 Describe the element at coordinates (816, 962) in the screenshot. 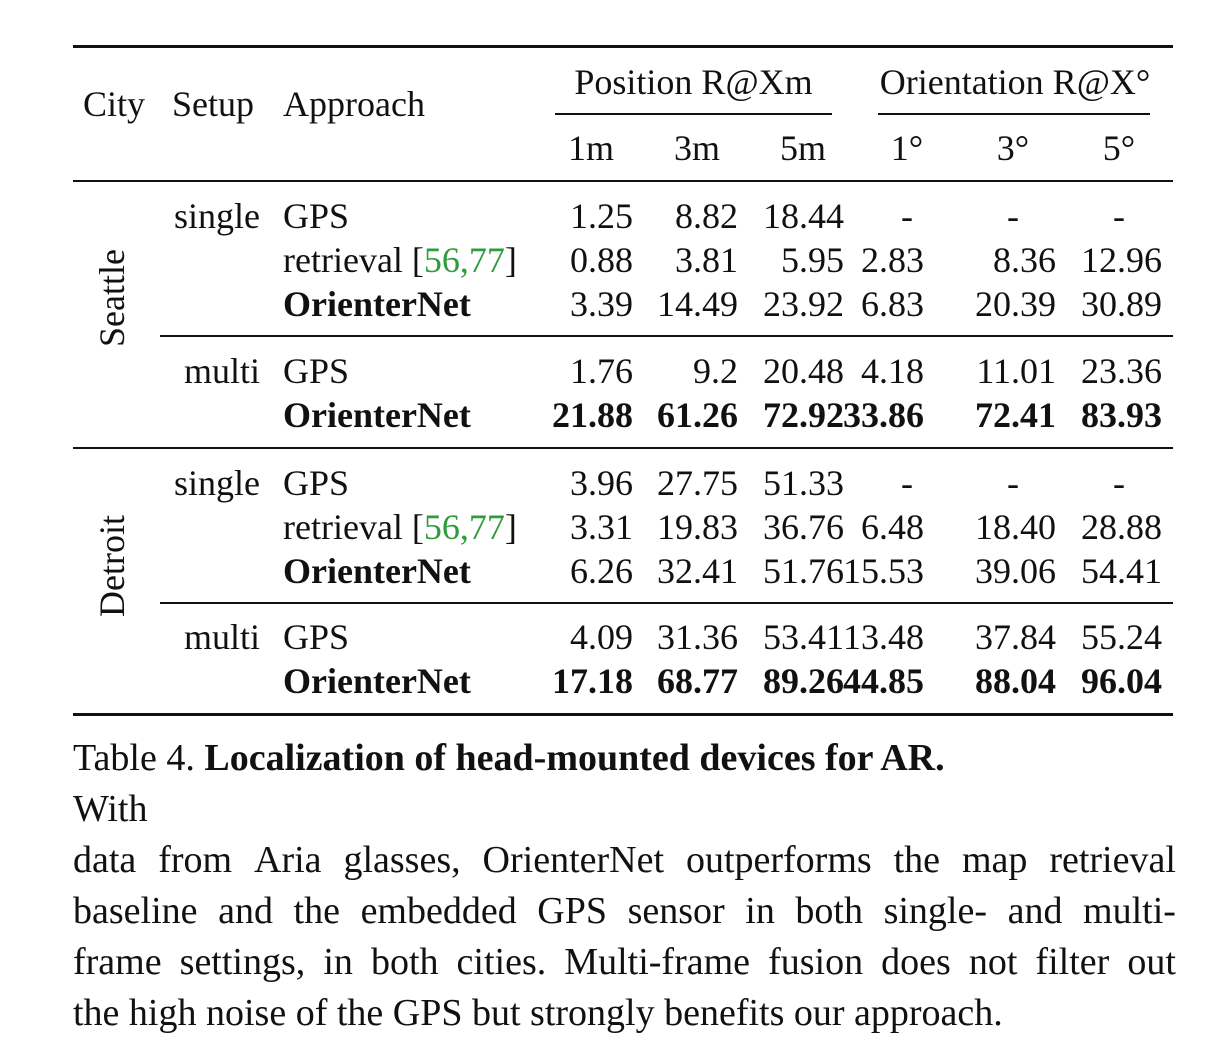

I see `caption-word: fusion` at that location.